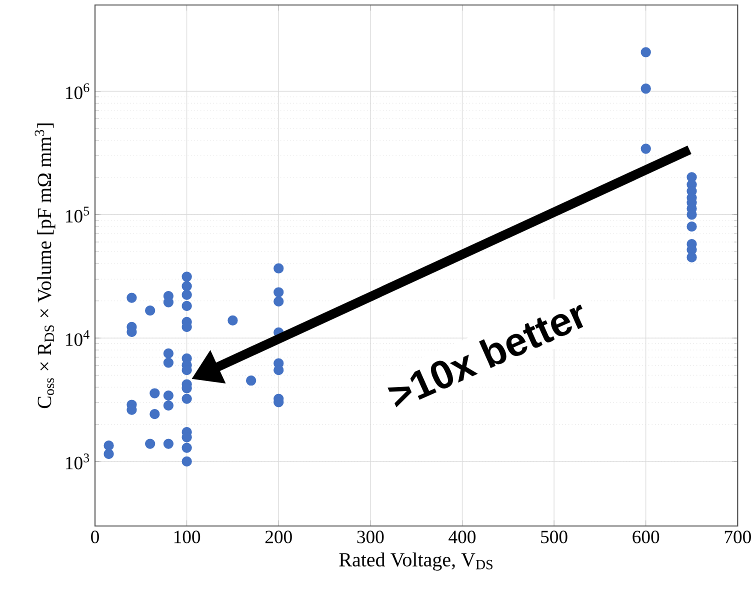 The height and width of the screenshot is (602, 756). What do you see at coordinates (45, 266) in the screenshot?
I see `y-axis-title: C$_{oss}$ × R$_{DS}$ × Volume [pF mΩ mm$^{3}$]` at bounding box center [45, 266].